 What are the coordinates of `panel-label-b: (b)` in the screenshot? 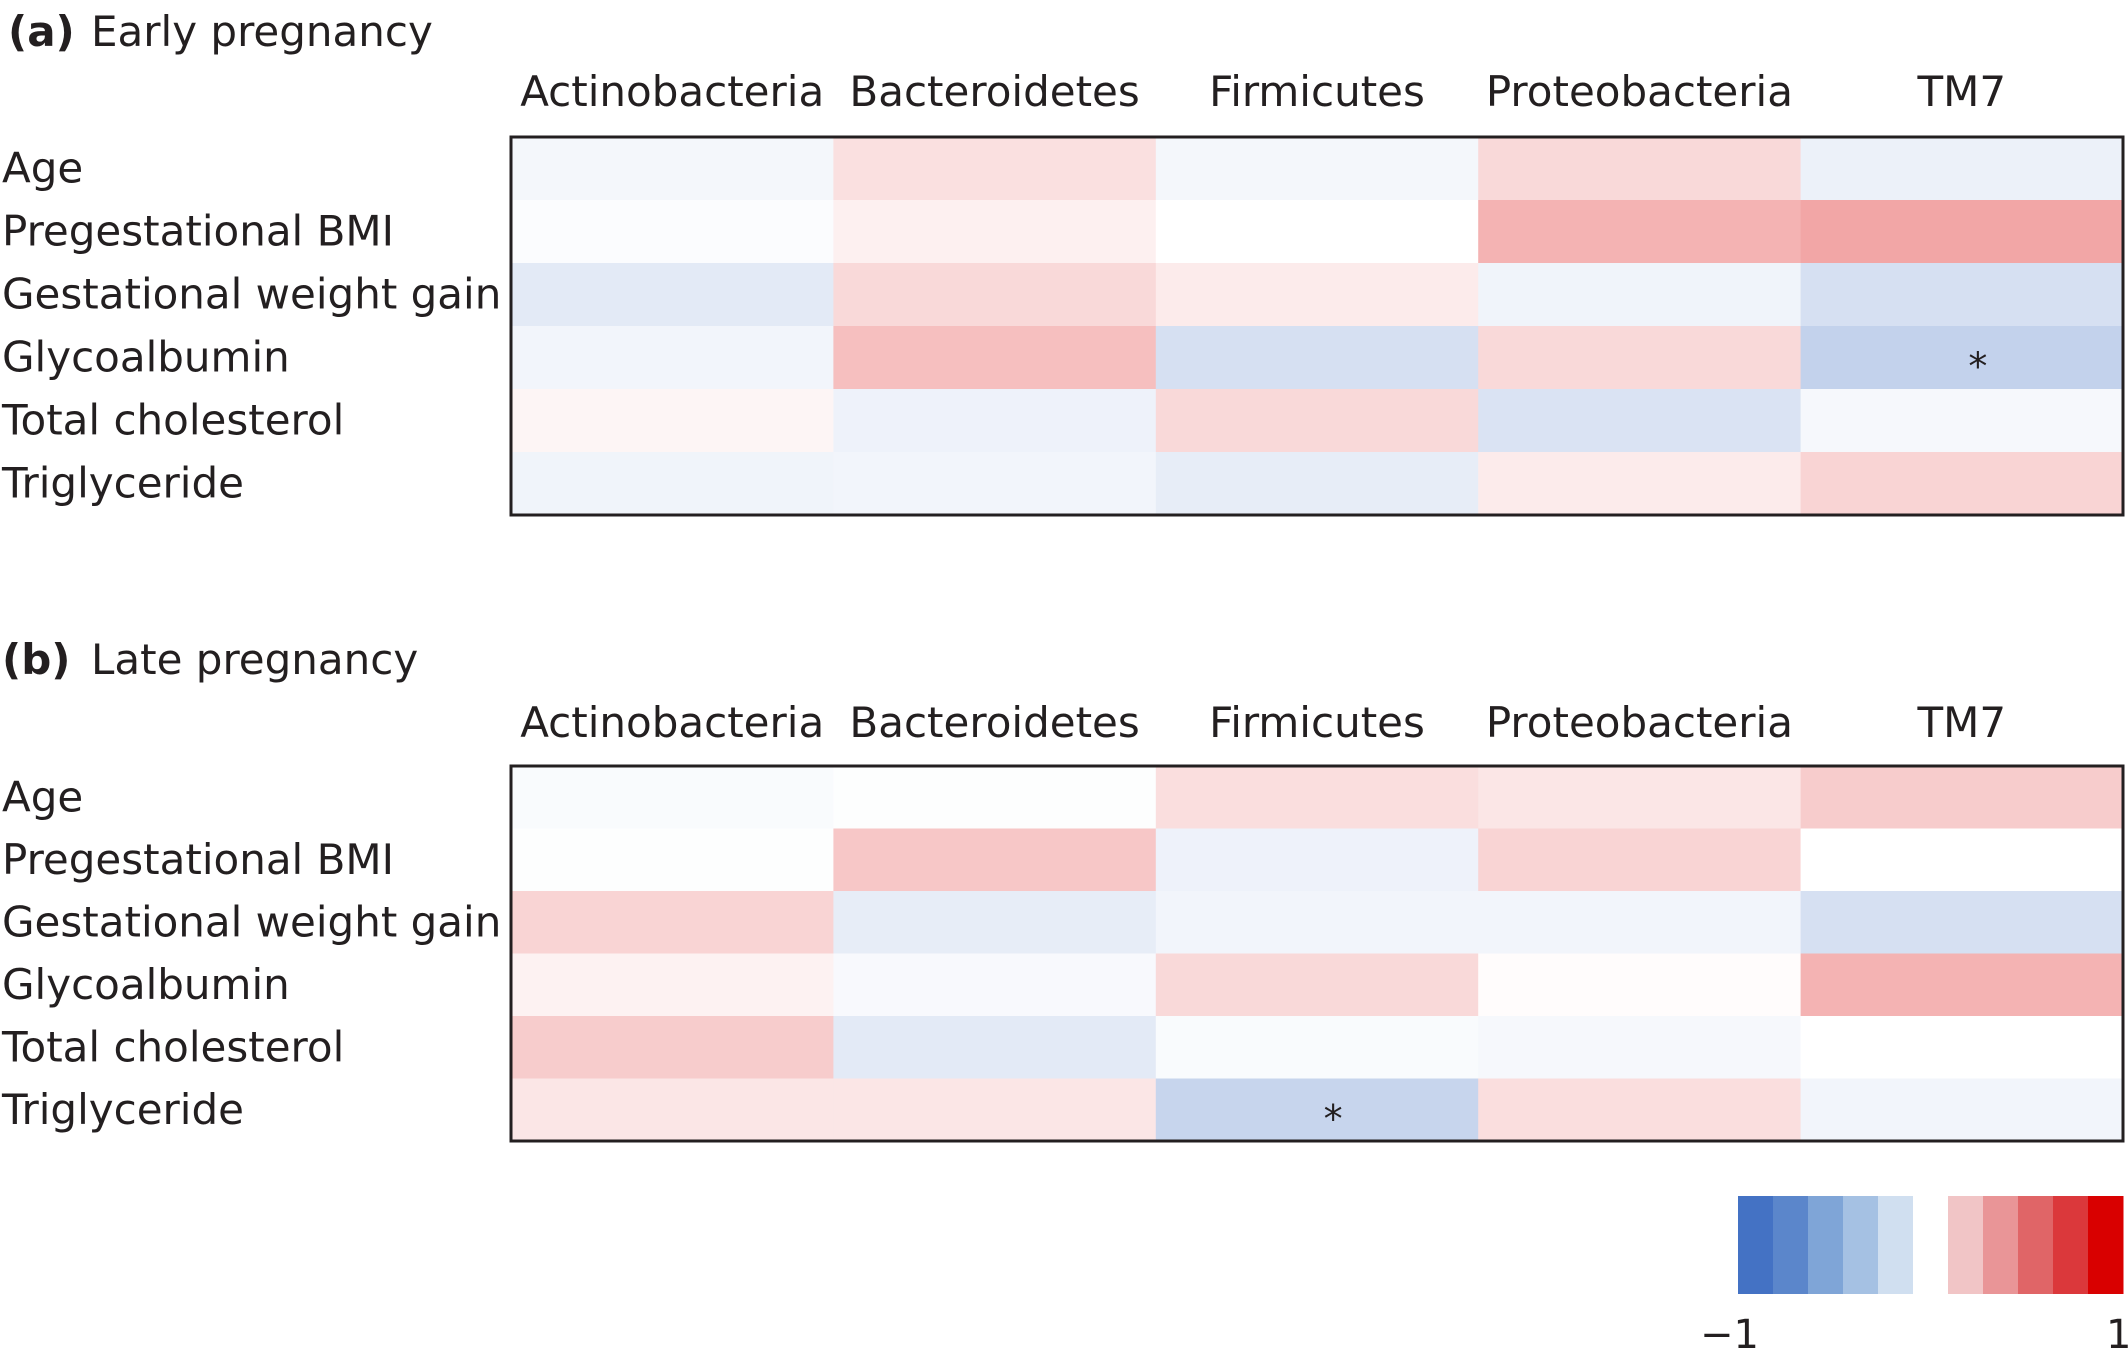 It's located at (36, 659).